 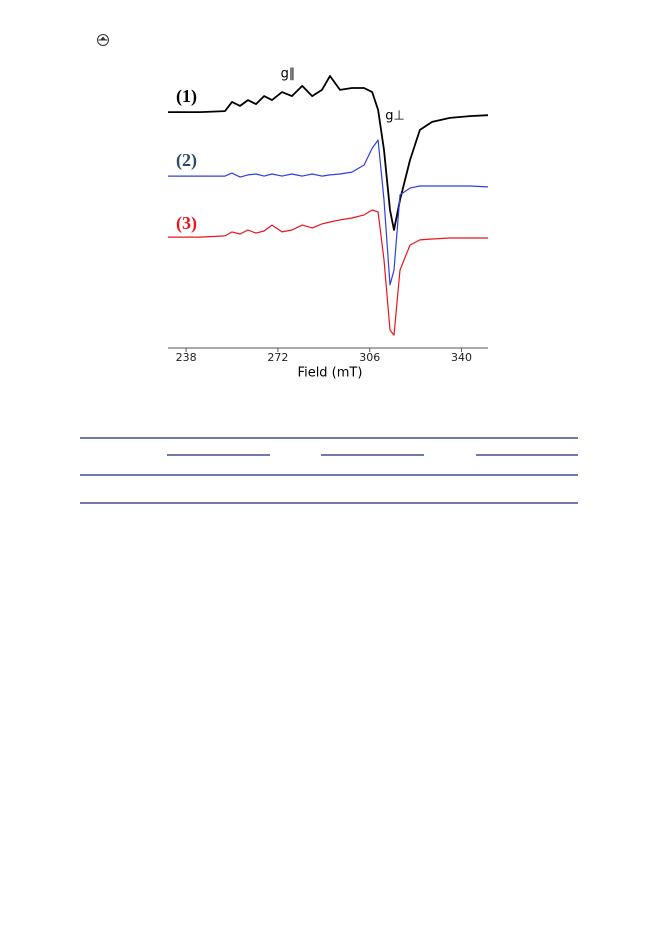 What do you see at coordinates (330, 373) in the screenshot?
I see `x-axis-label: Field (mT)` at bounding box center [330, 373].